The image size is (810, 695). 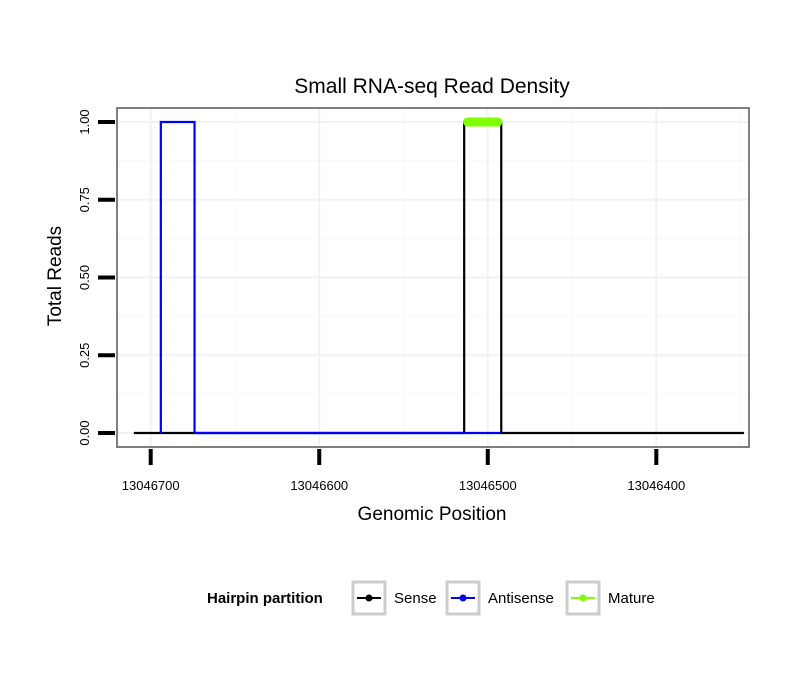 I want to click on legend-title: Hairpin partition, so click(x=265, y=598).